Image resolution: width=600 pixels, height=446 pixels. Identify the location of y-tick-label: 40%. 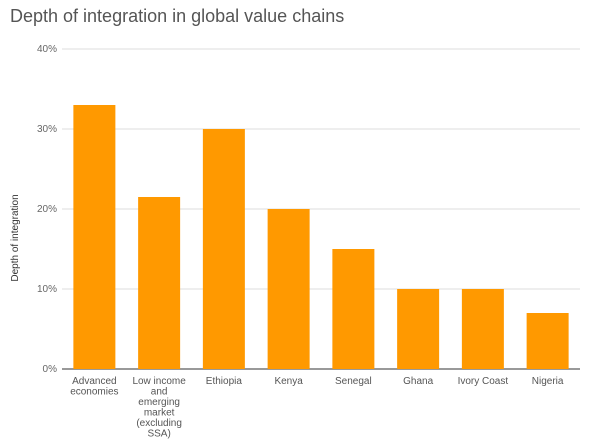
(47, 49).